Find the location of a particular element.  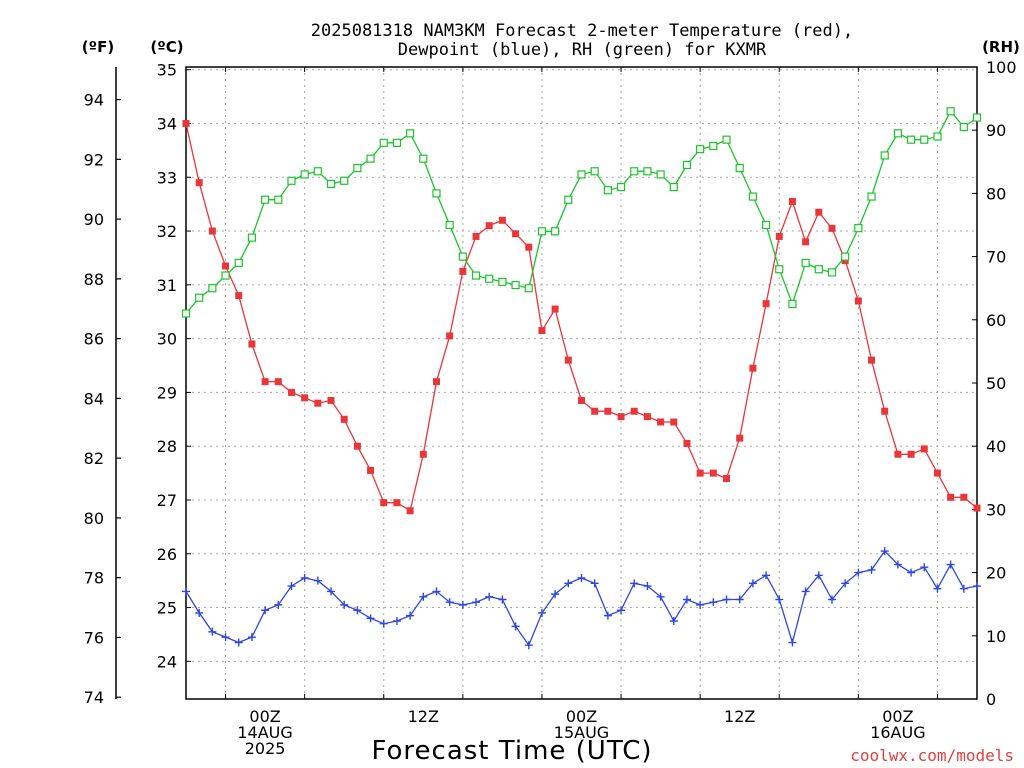

chart-title-line2: Dewpoint (blue), RH (green) for KXMR is located at coordinates (582, 50).